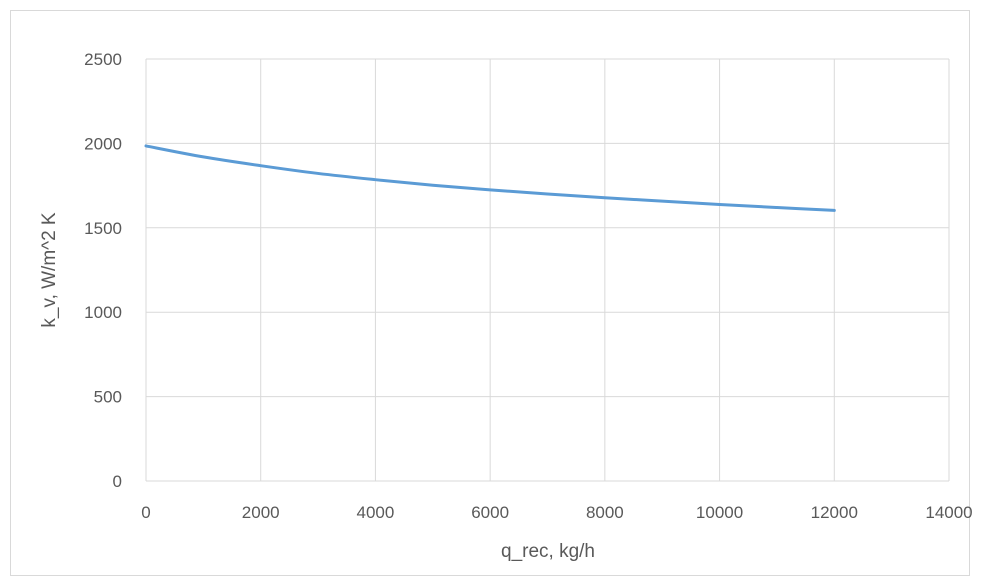  I want to click on y-tick-label: 2000, so click(103, 143).